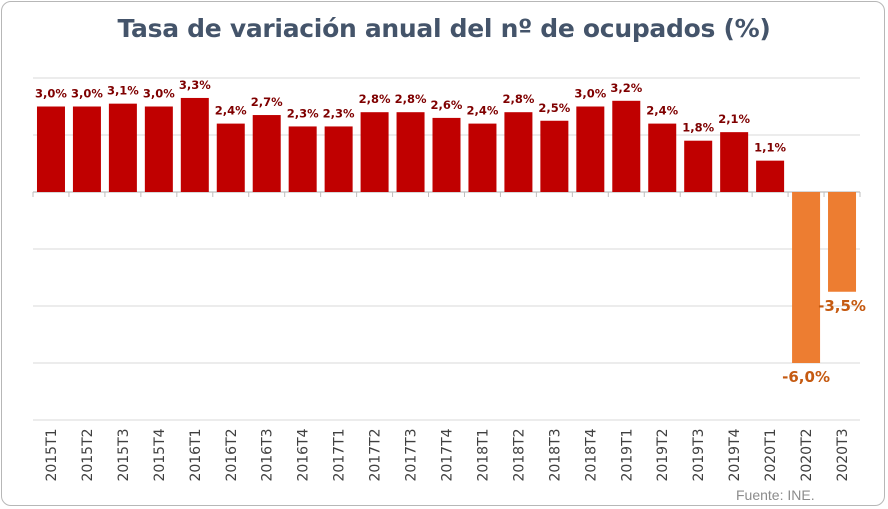 This screenshot has width=888, height=509. What do you see at coordinates (123, 91) in the screenshot?
I see `data-label: 3,1%` at bounding box center [123, 91].